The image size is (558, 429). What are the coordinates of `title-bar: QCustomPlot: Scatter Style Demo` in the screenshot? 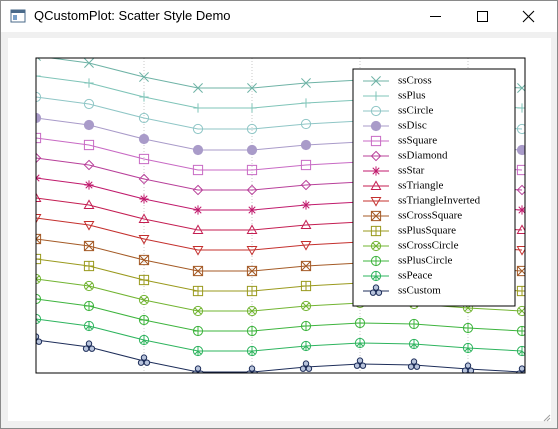 It's located at (279, 16).